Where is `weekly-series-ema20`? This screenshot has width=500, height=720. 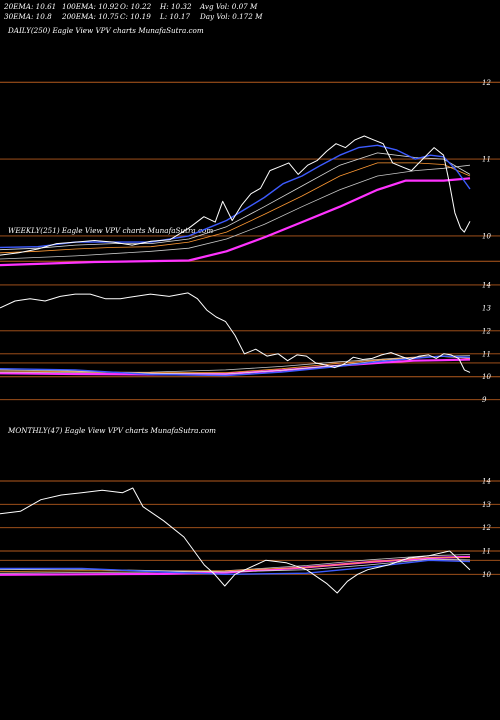 weekly-series-ema20 is located at coordinates (235, 366).